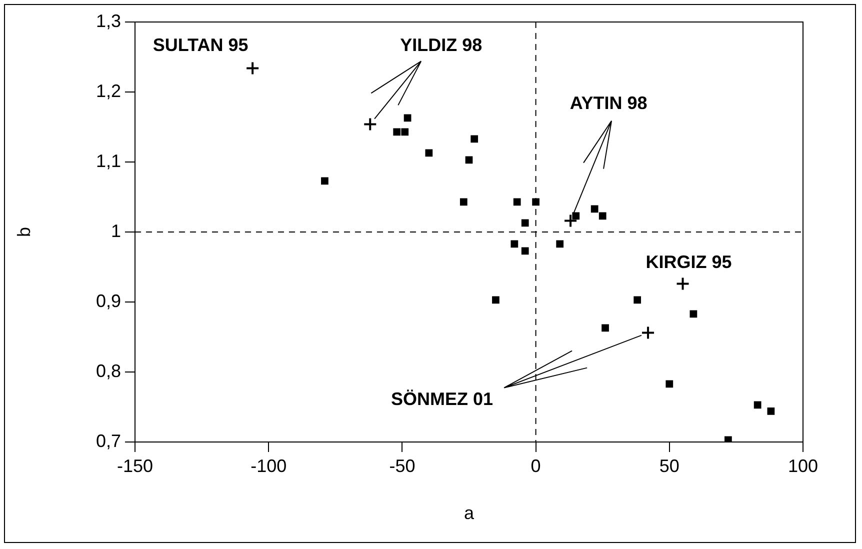  Describe the element at coordinates (469, 513) in the screenshot. I see `x-axis-title: a` at that location.